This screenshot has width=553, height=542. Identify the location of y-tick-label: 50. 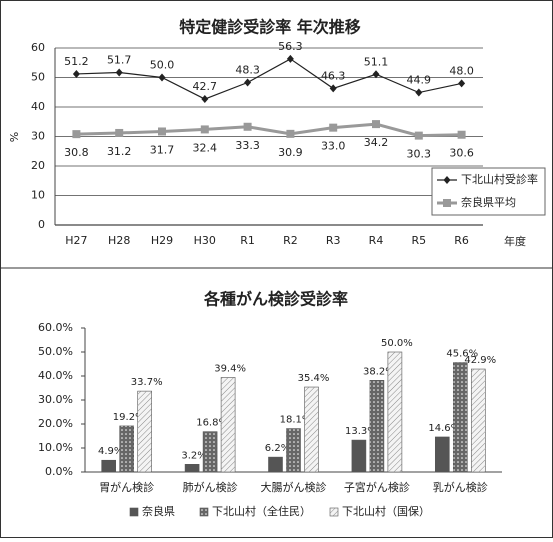
(38, 77).